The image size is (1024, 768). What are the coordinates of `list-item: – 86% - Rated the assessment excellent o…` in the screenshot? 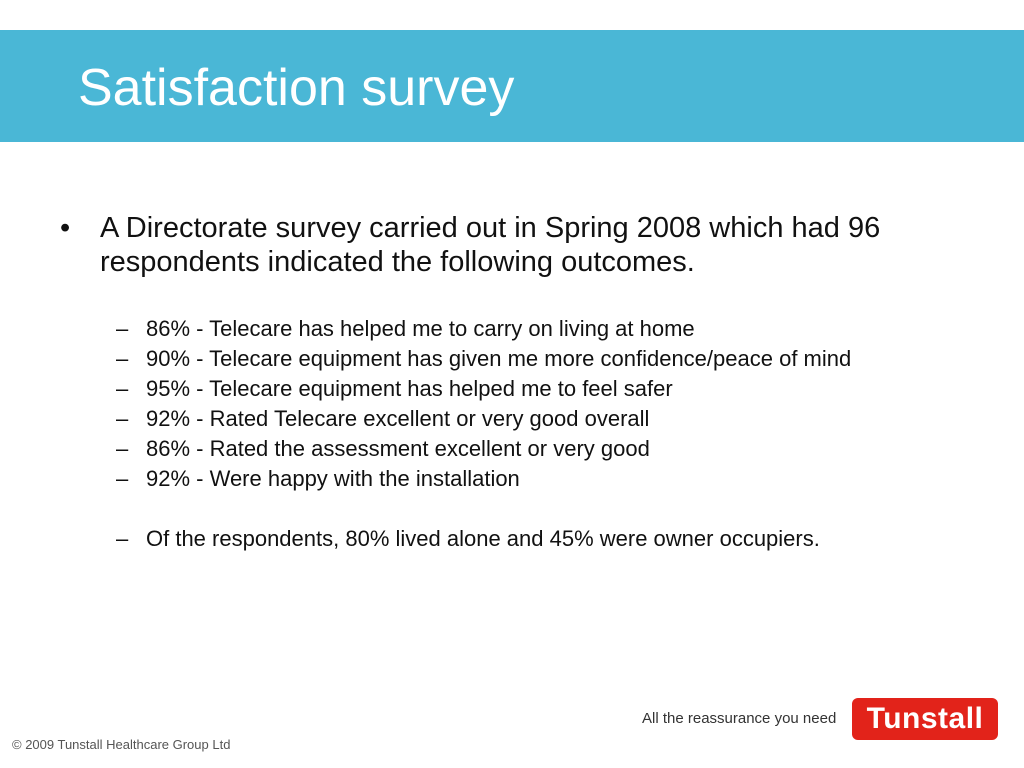 It's located at (526, 449).